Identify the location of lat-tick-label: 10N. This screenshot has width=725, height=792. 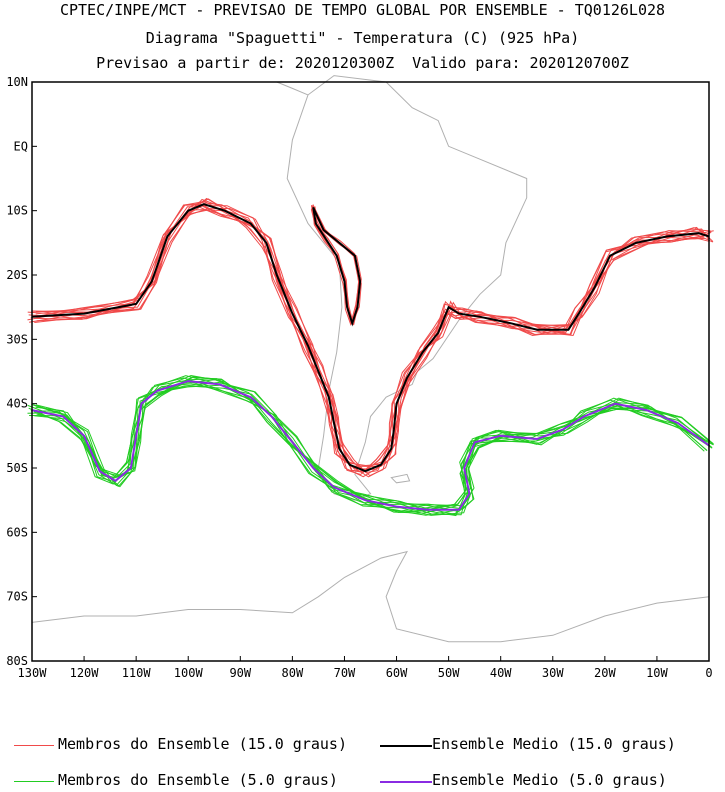
(17, 82).